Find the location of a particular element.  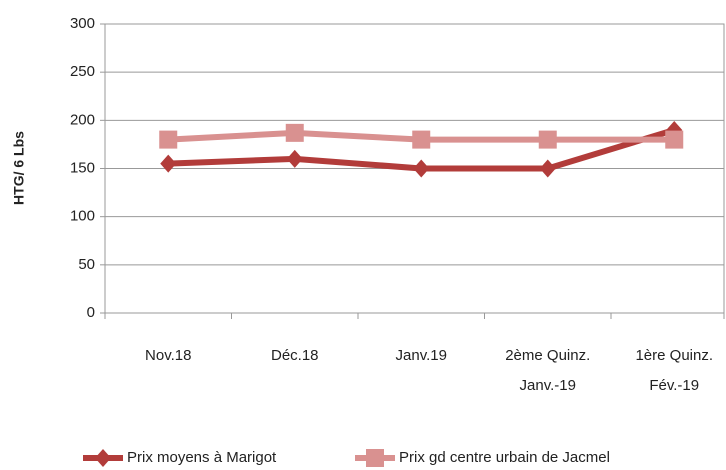

legend-label: Prix gd centre urbain de Jacmel is located at coordinates (504, 457).